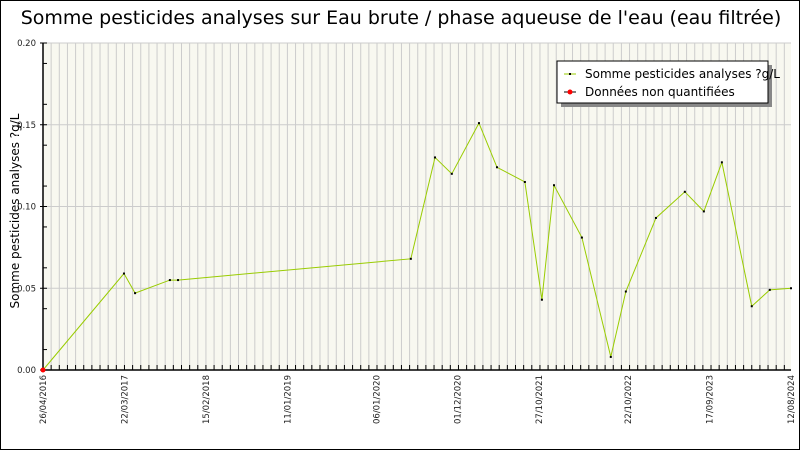  I want to click on x-tick-label: 01/12/2020, so click(459, 399).